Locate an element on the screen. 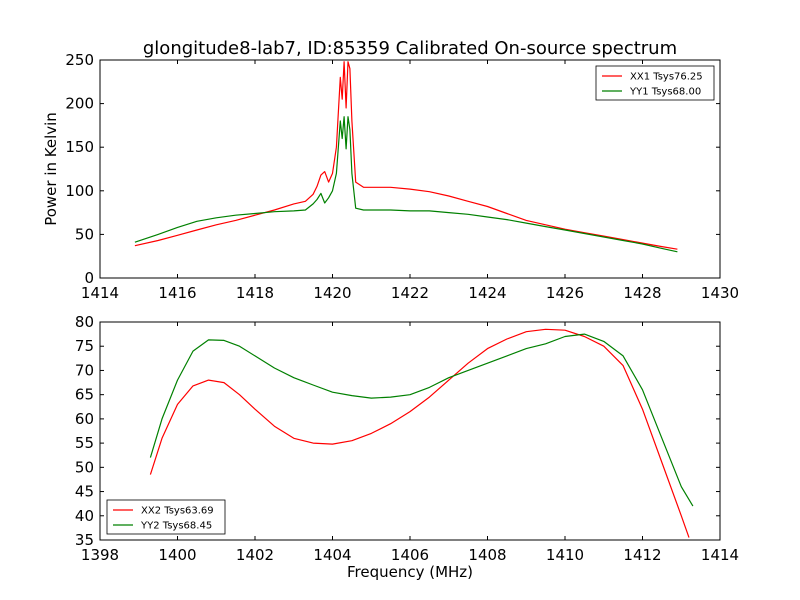 This screenshot has width=800, height=600. x-tick-label: 1430 is located at coordinates (720, 293).